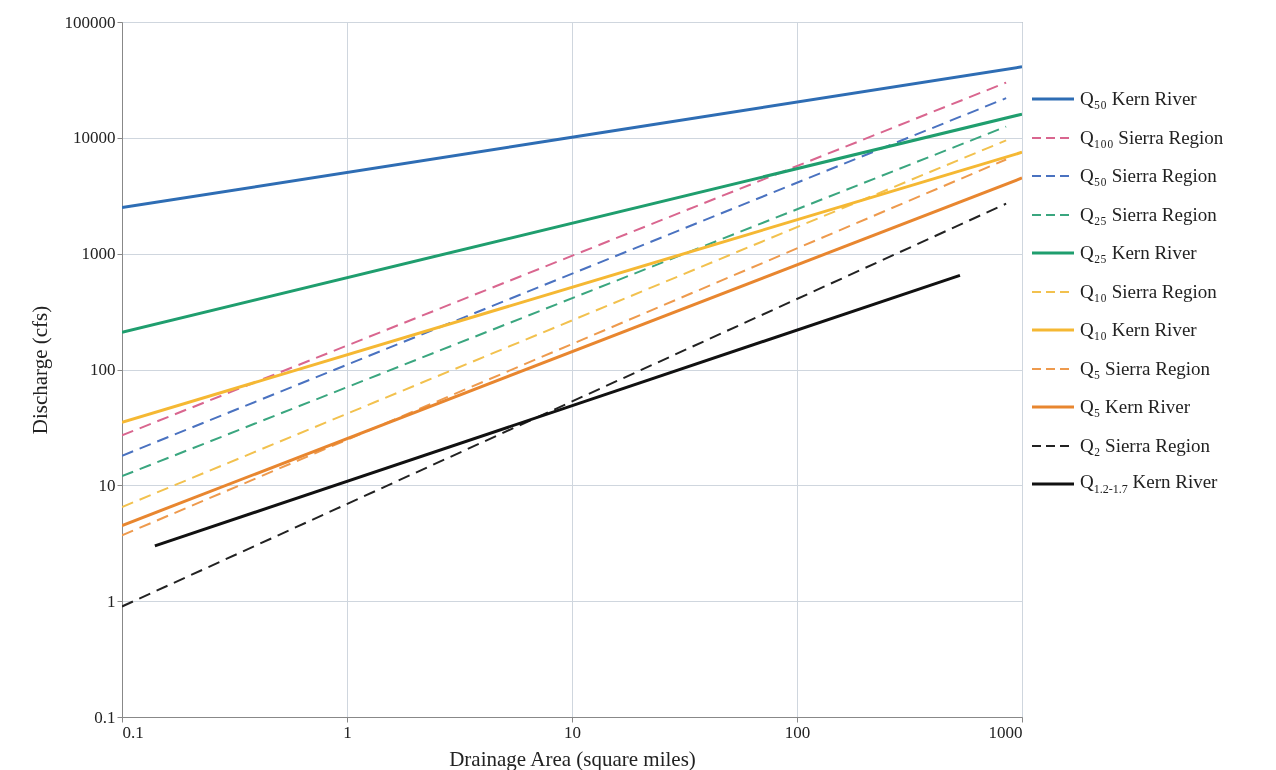 Image resolution: width=1276 pixels, height=770 pixels. Describe the element at coordinates (1005, 732) in the screenshot. I see `x-tick-label: 1000` at that location.